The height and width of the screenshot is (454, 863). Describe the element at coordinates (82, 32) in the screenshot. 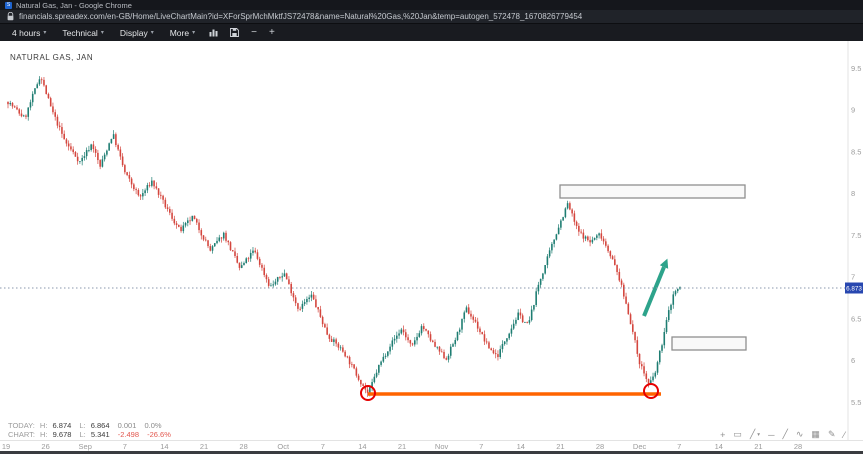

I see `technical-menu: Technical ▾` at that location.